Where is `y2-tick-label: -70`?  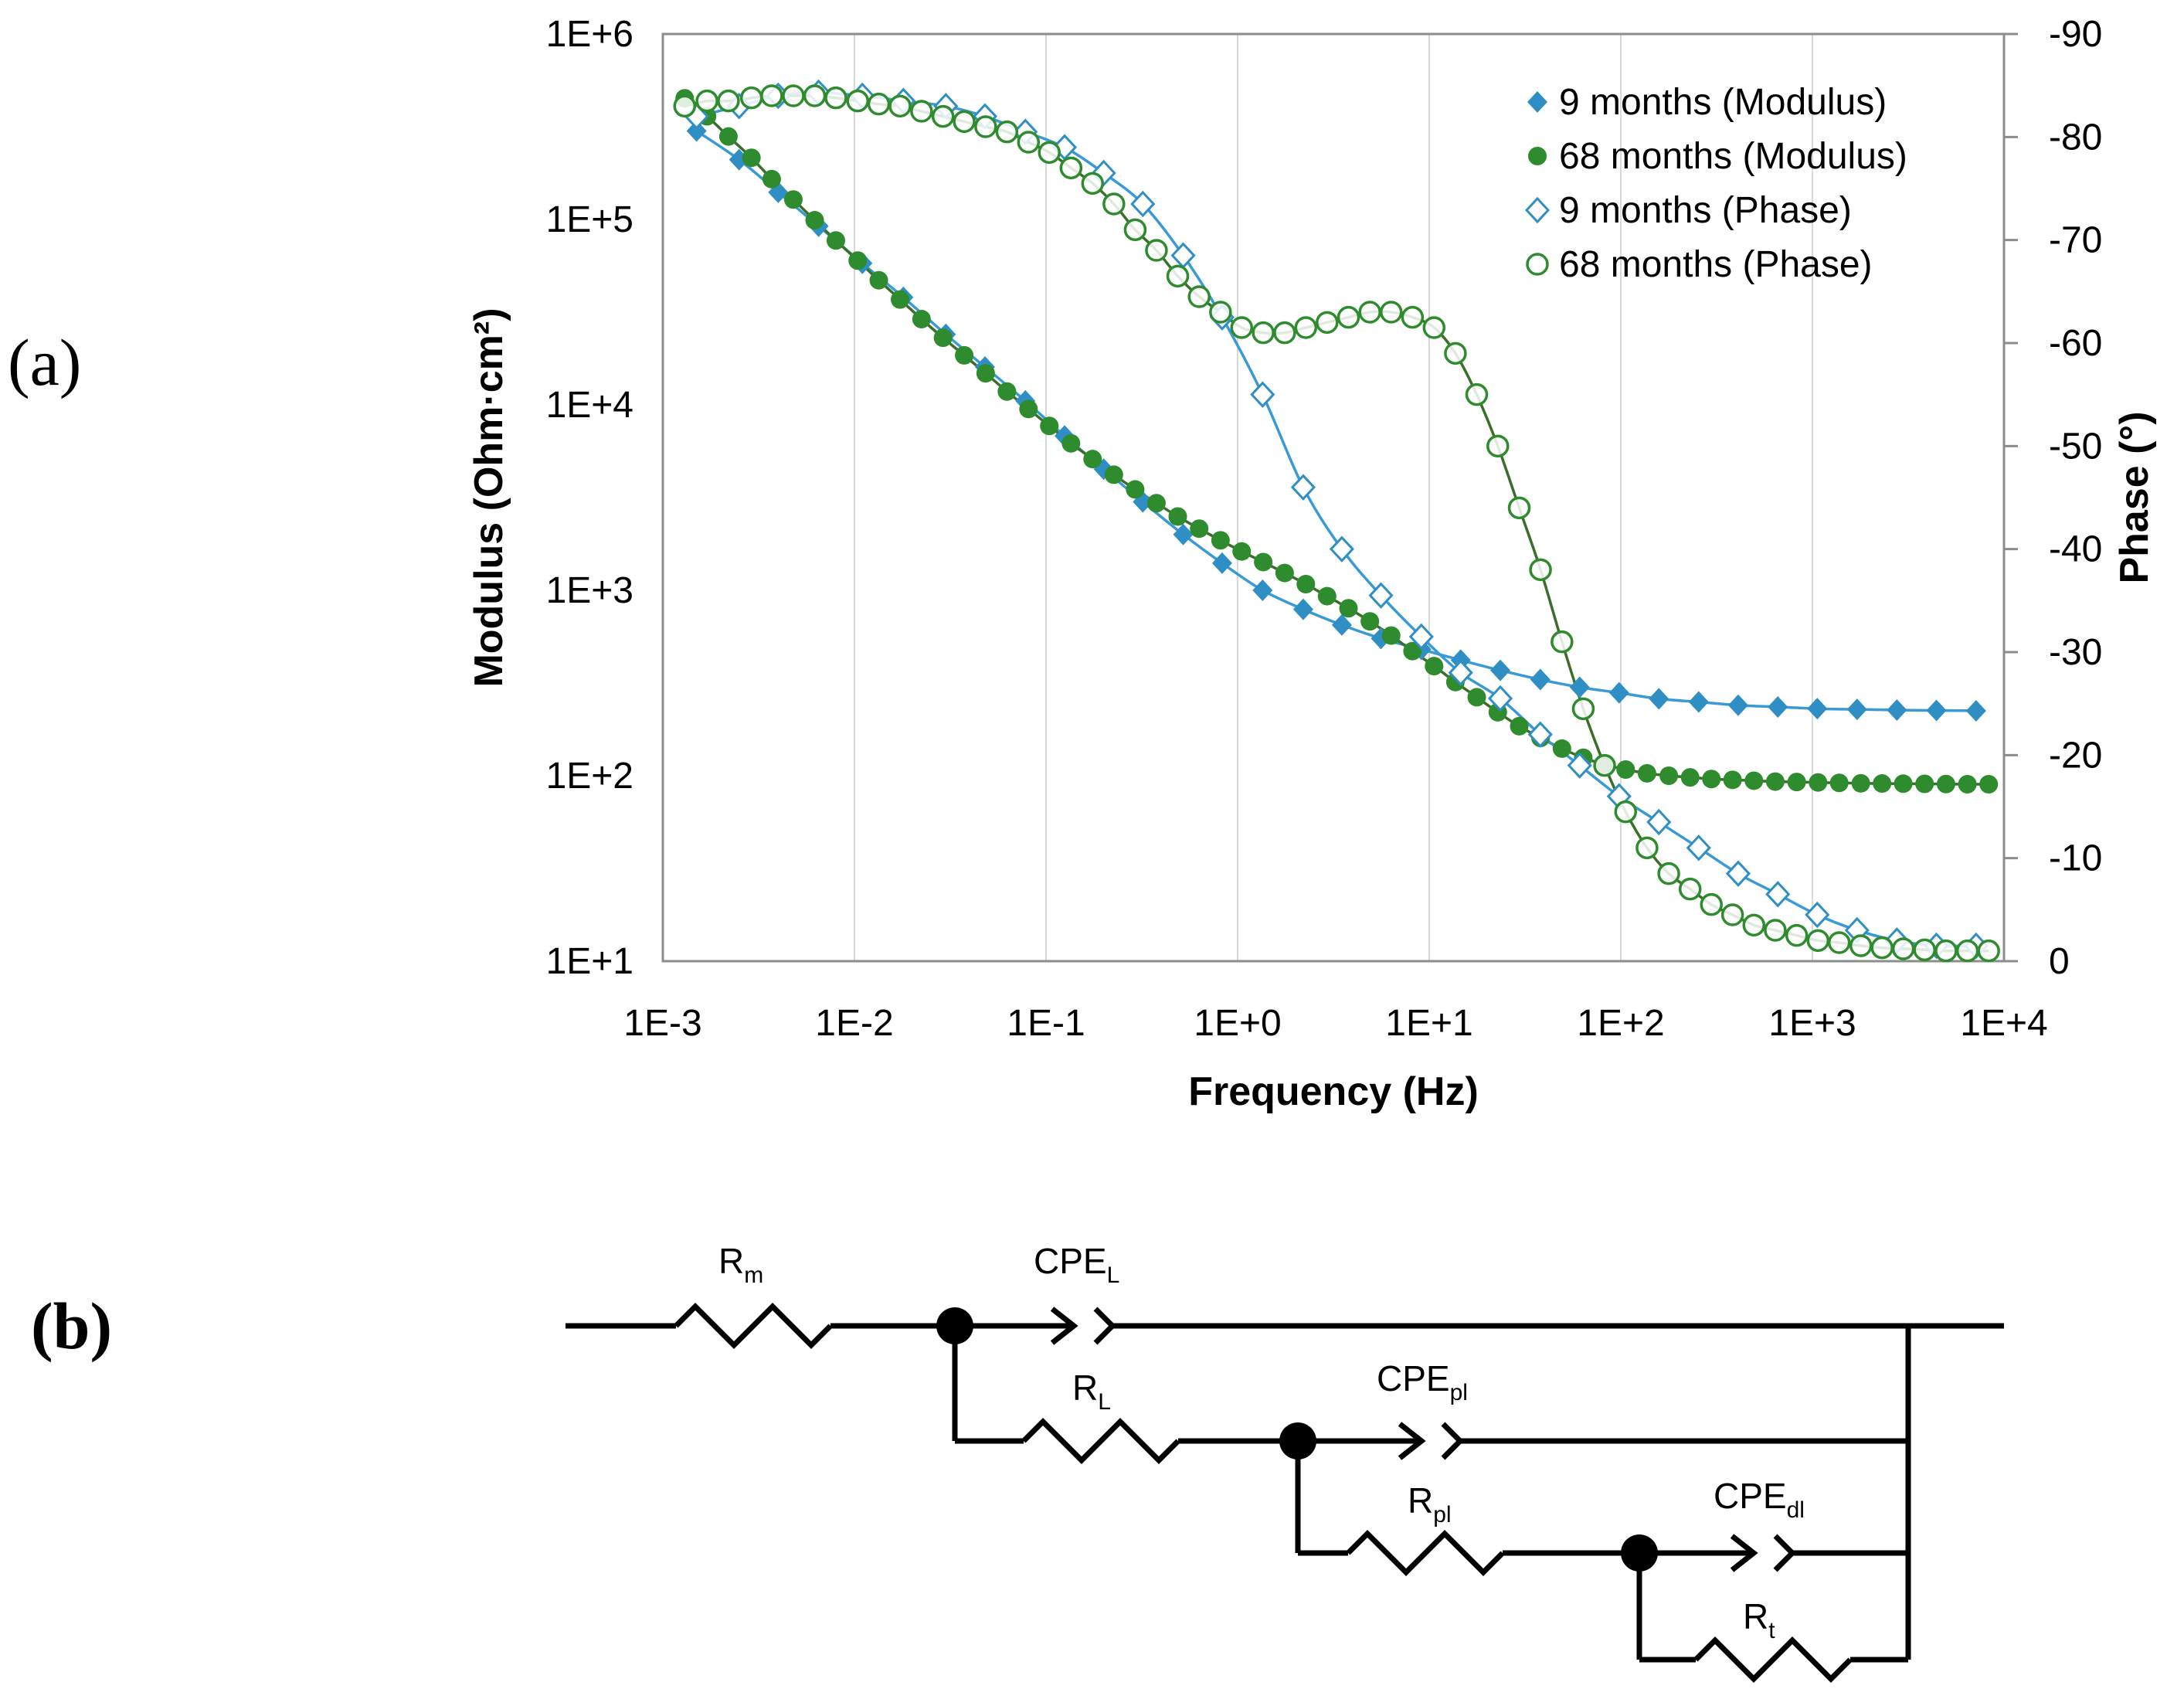
y2-tick-label: -70 is located at coordinates (2075, 240).